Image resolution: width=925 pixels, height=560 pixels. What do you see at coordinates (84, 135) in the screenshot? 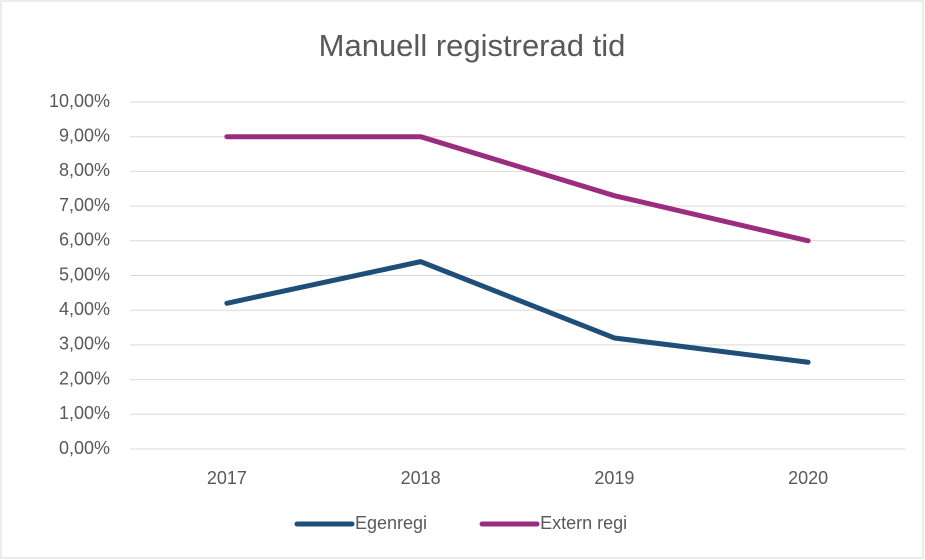
I see `y-tick-label: 9,00%` at bounding box center [84, 135].